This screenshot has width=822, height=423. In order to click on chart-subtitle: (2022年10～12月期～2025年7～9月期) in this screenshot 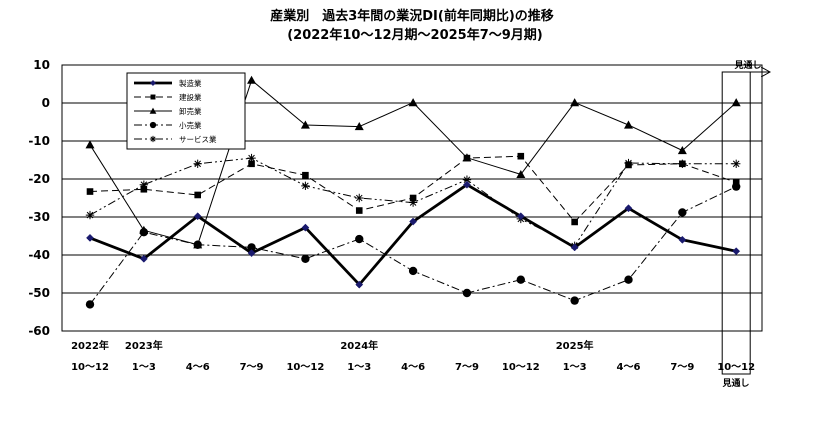, I will do `click(415, 35)`.